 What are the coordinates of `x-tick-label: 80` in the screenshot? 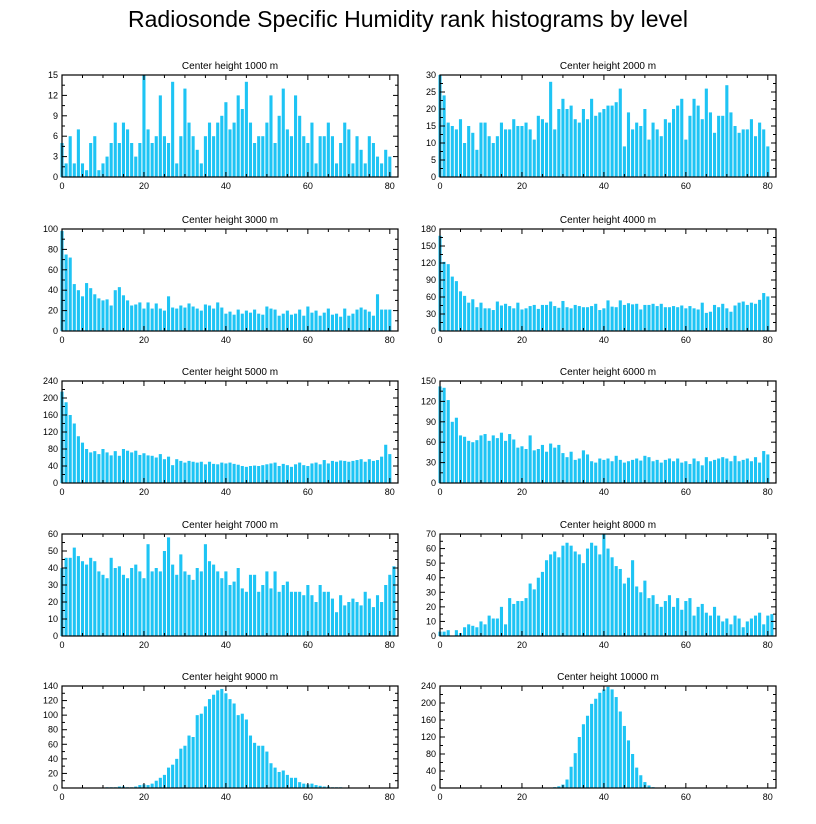 It's located at (390, 492).